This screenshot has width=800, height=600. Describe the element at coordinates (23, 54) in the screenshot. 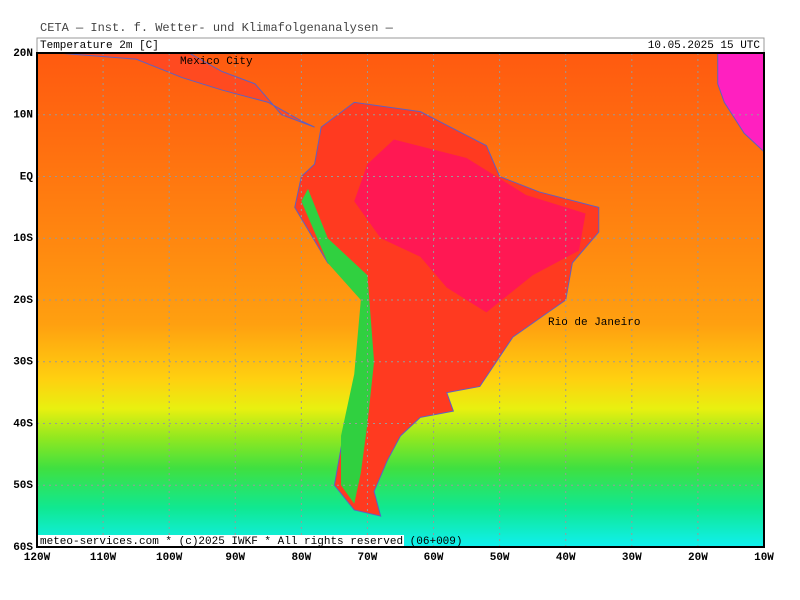

I see `lat-label: 20N` at that location.